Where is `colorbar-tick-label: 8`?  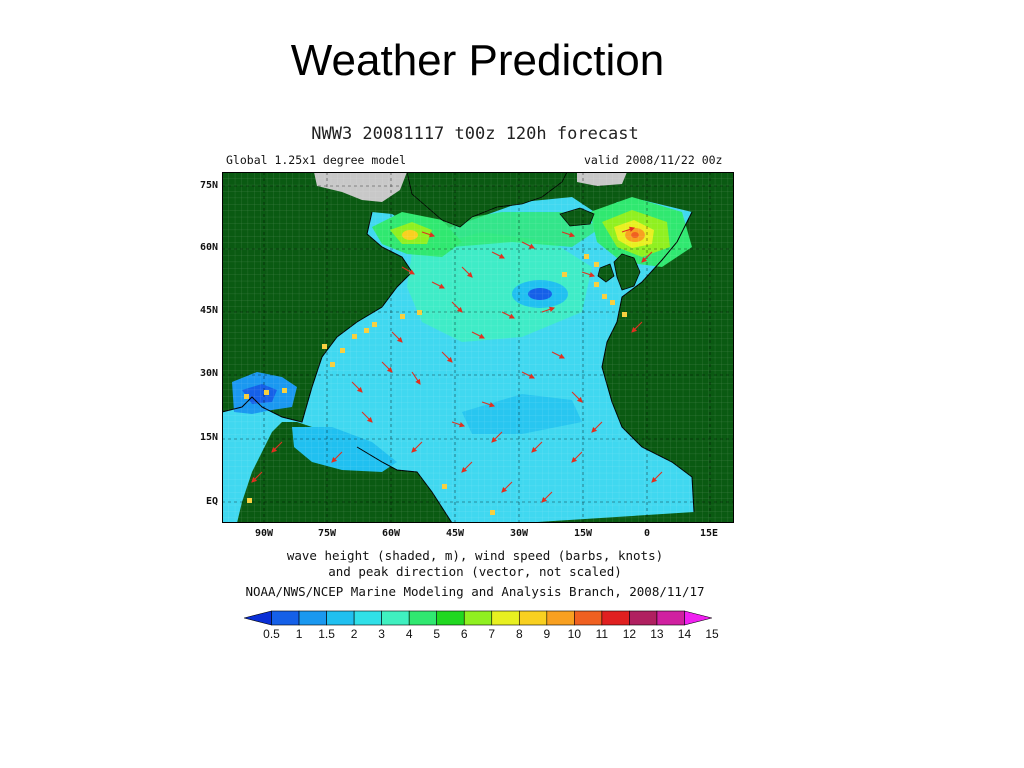 colorbar-tick-label: 8 is located at coordinates (519, 634).